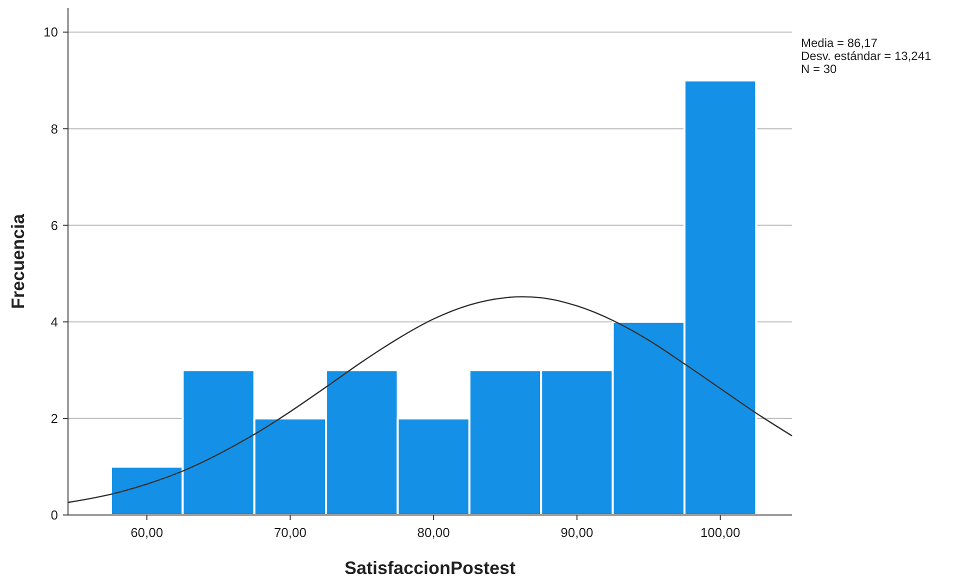 The width and height of the screenshot is (955, 580). Describe the element at coordinates (18, 261) in the screenshot. I see `y-axis-title: Frecuencia` at that location.